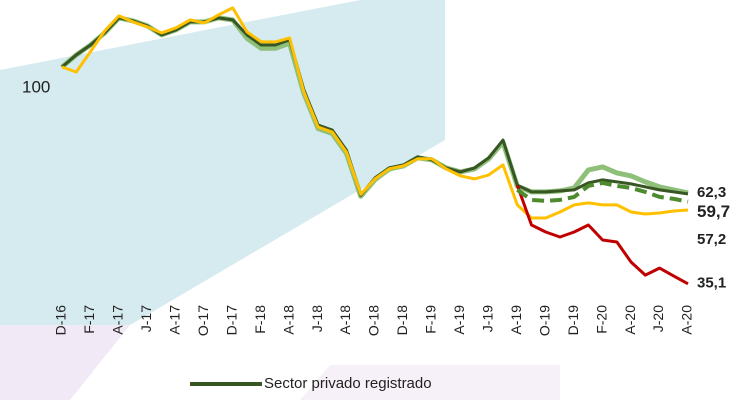  What do you see at coordinates (711, 239) in the screenshot?
I see `value-label: 57,2` at bounding box center [711, 239].